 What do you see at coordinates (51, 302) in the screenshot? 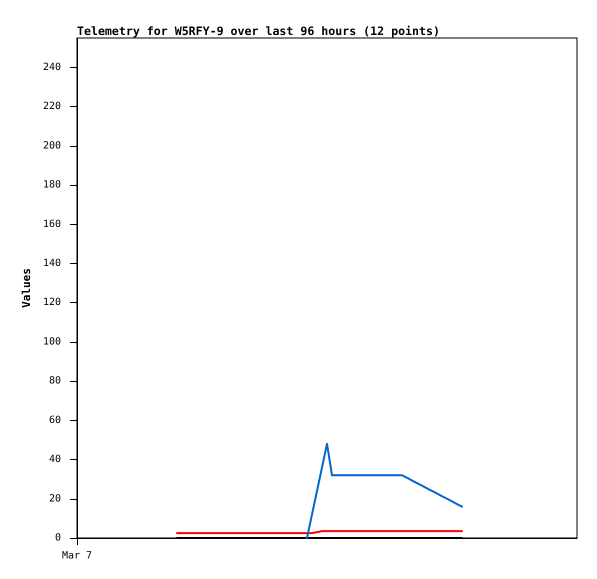
I see `y-tick-label: 120` at bounding box center [51, 302].